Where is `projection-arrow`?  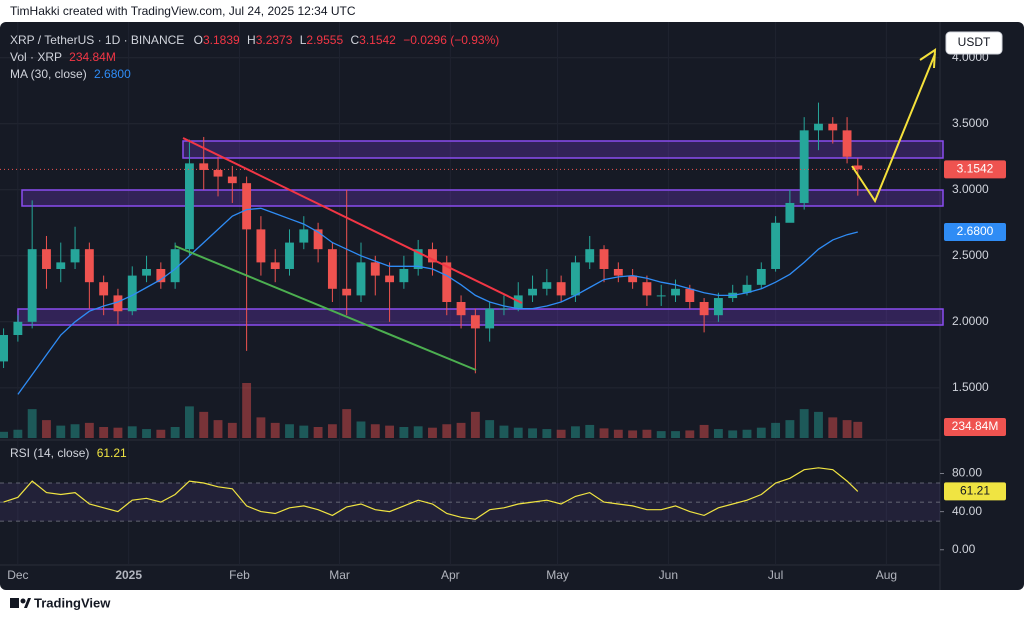 projection-arrow is located at coordinates (893, 128).